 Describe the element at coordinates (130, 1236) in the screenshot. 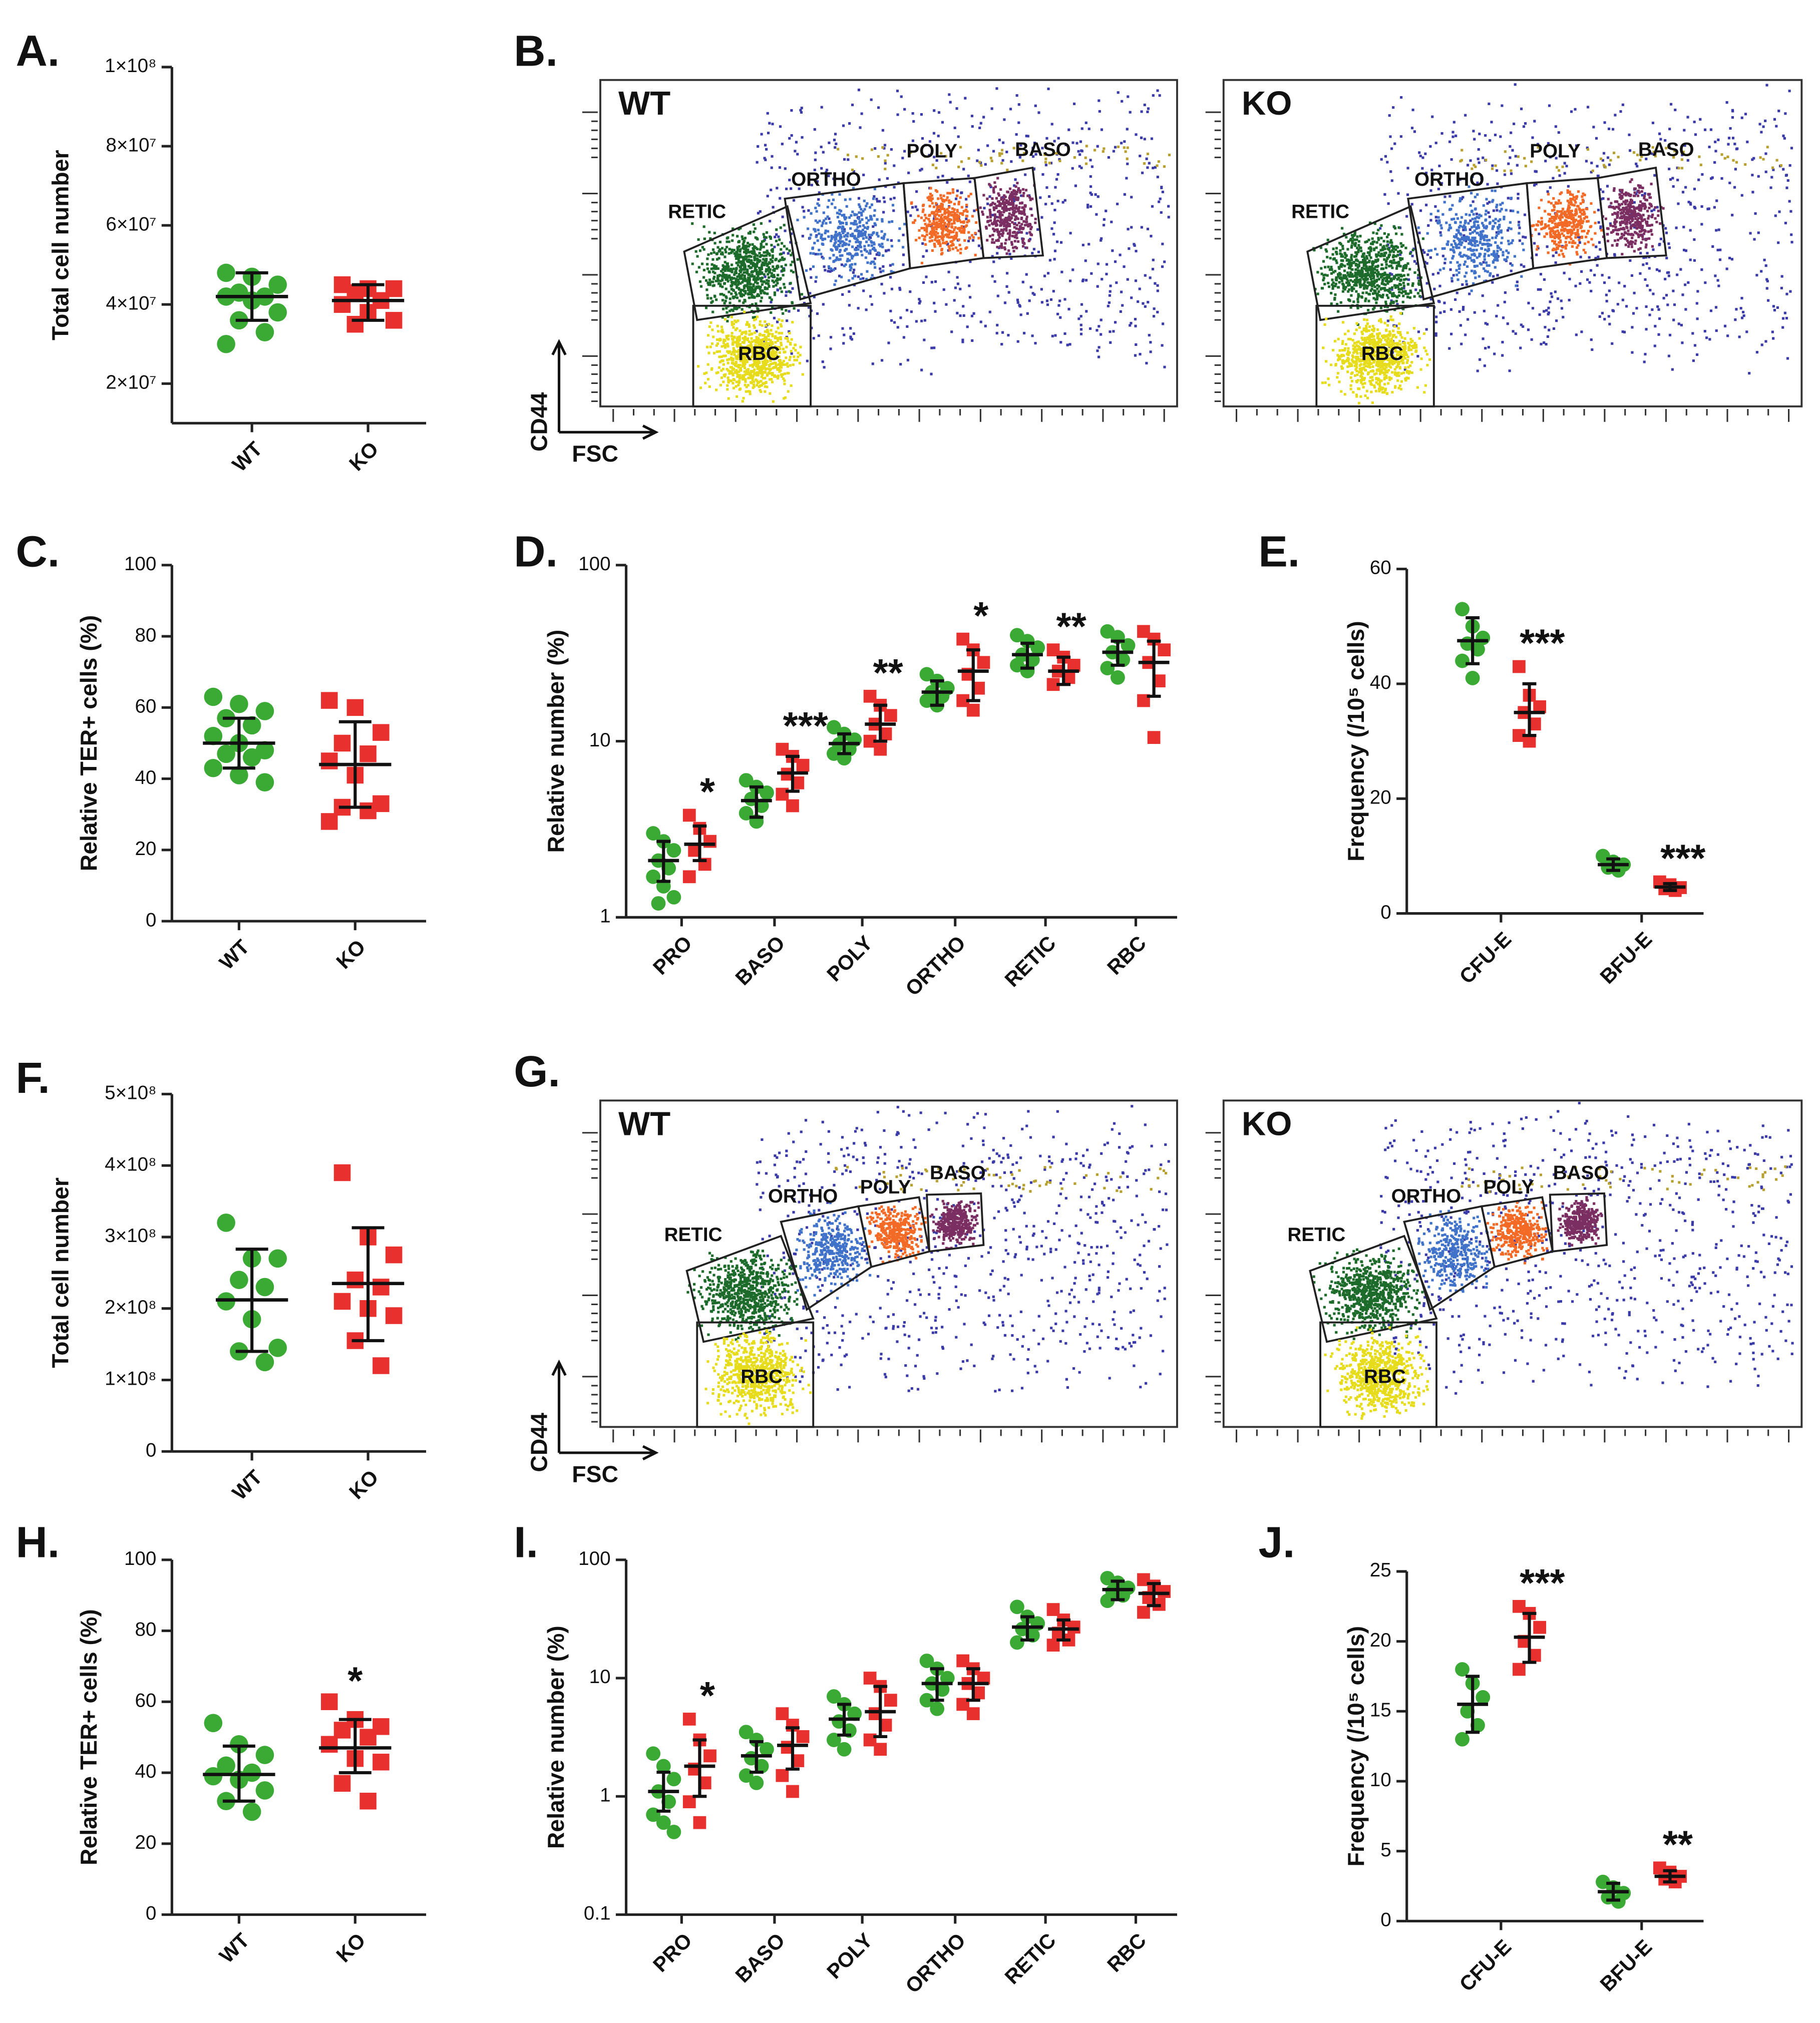

I see `y-tick-label: 3×10⁸` at that location.